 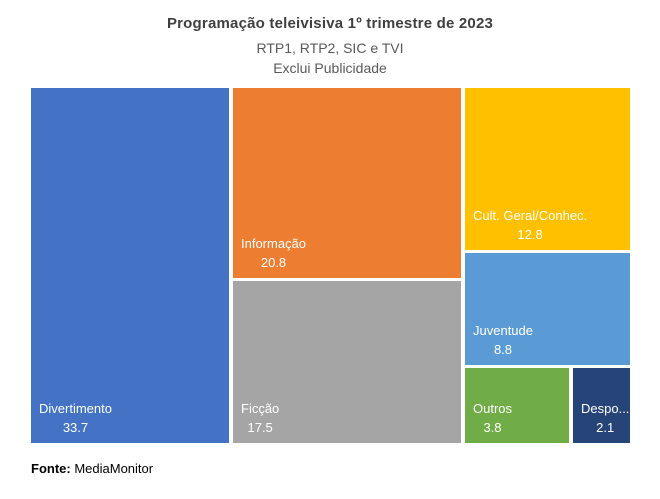 What do you see at coordinates (260, 418) in the screenshot?
I see `block-label: Ficção 17.5` at bounding box center [260, 418].